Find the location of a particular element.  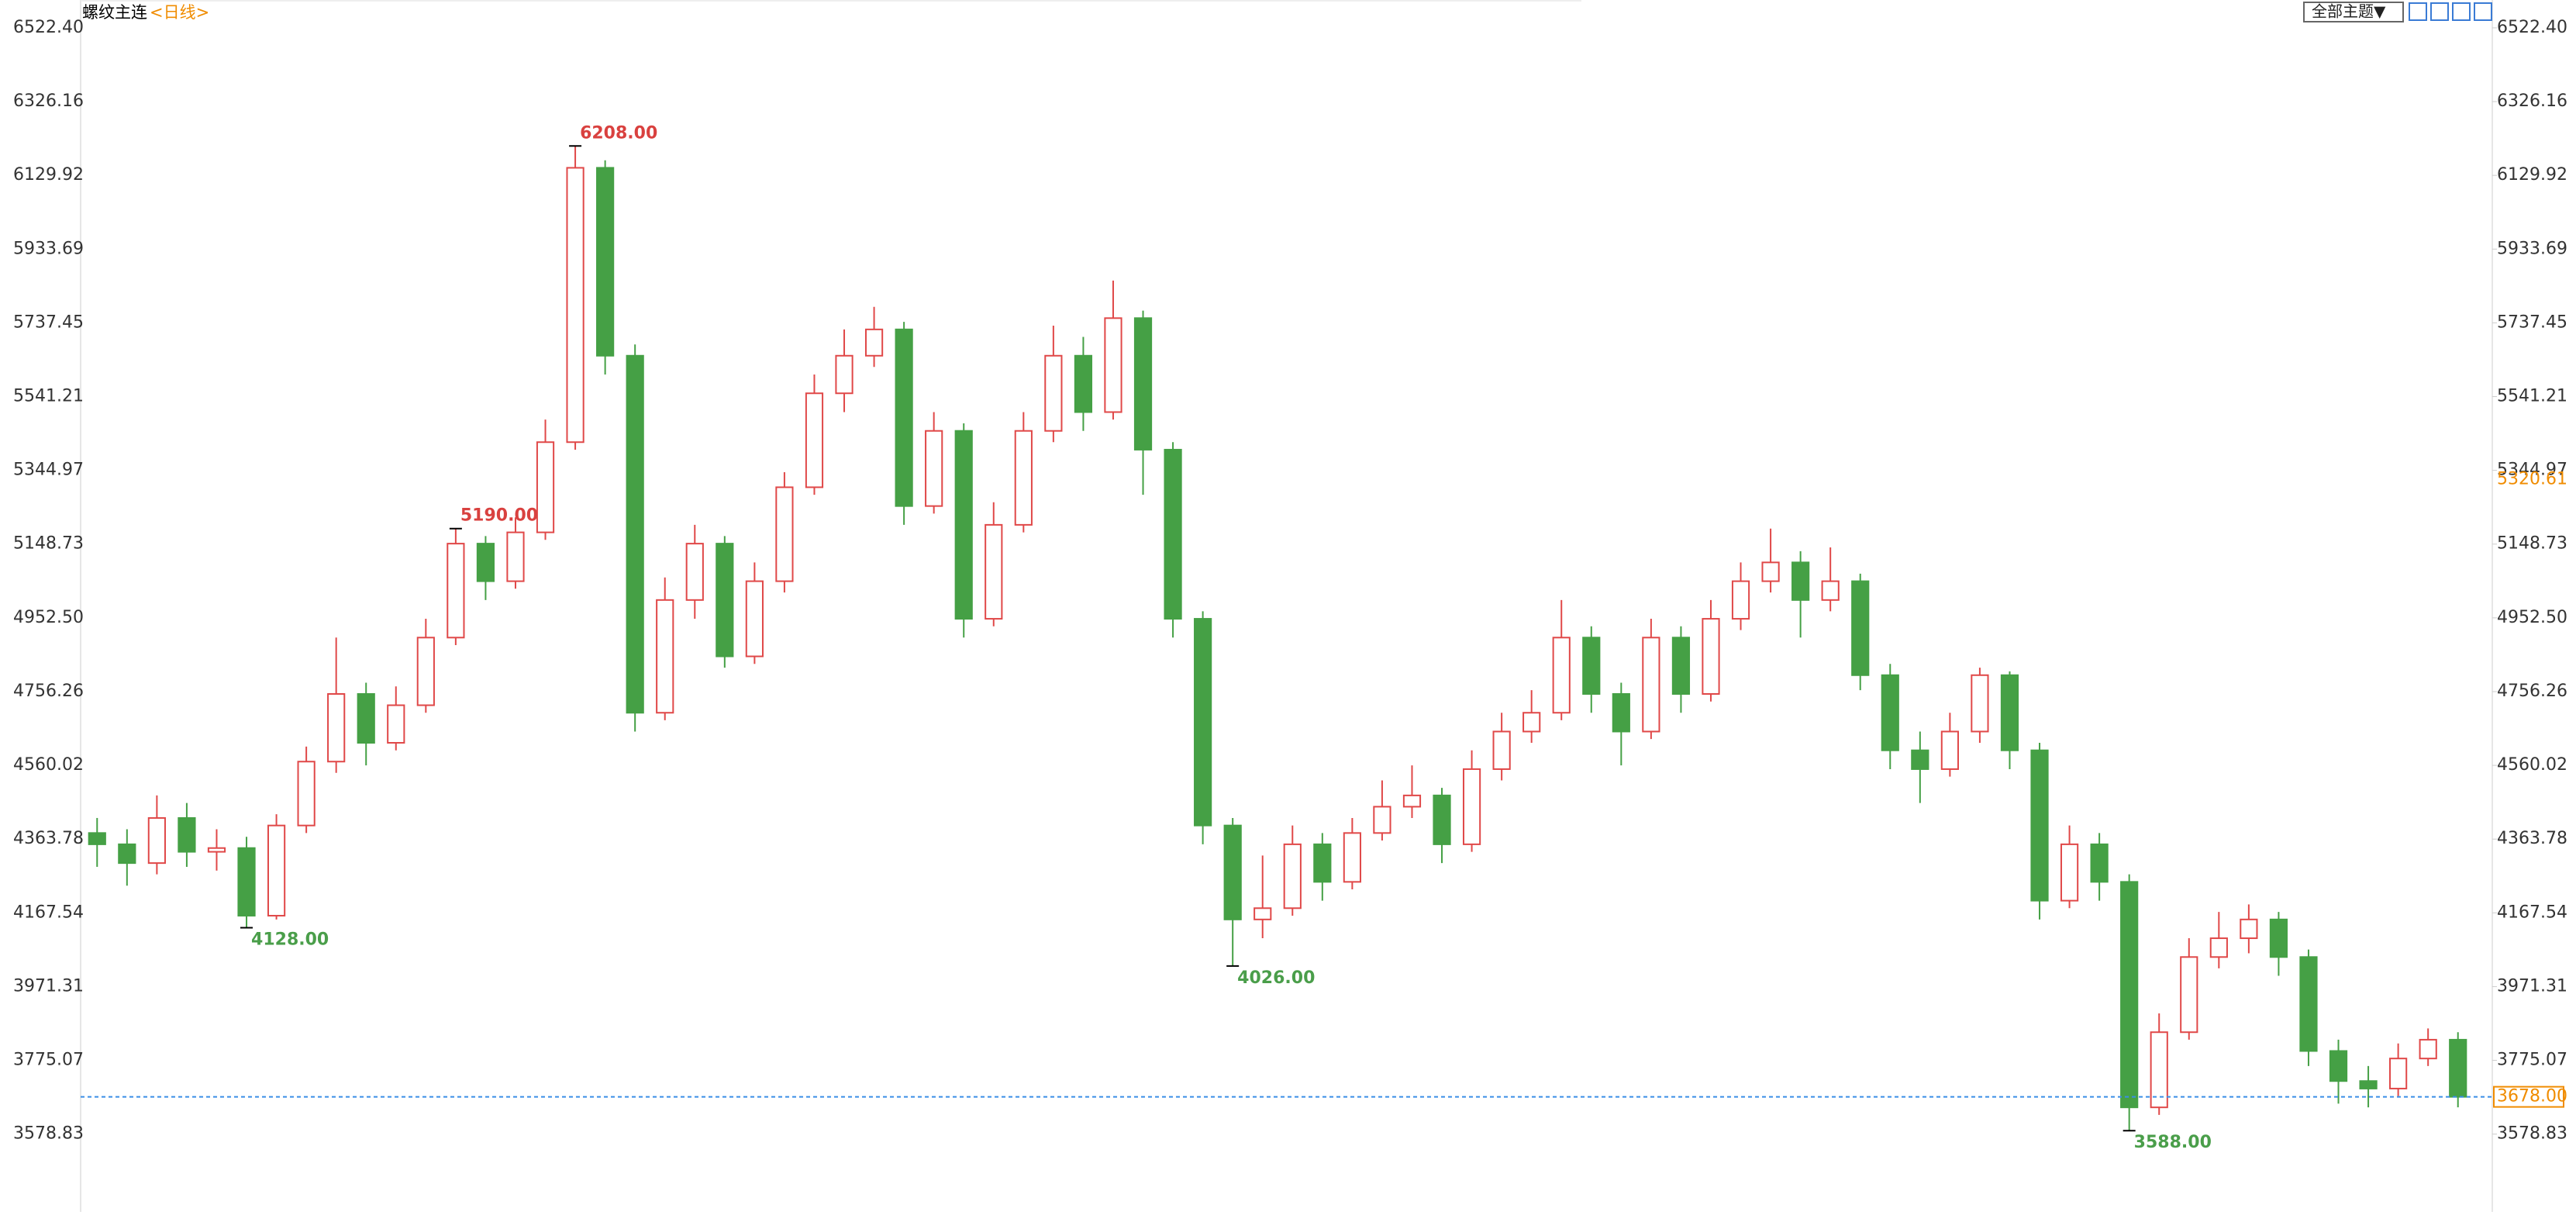

y-tick-label: 5148.73 is located at coordinates (48, 544).